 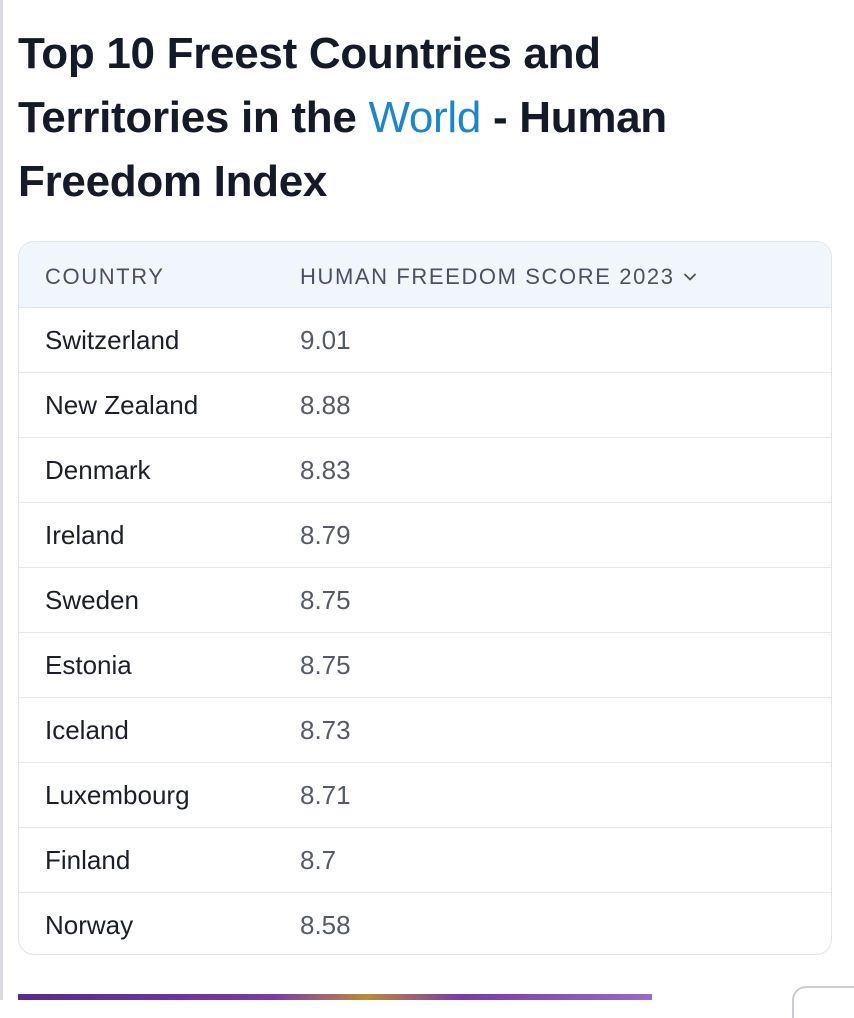 What do you see at coordinates (425, 535) in the screenshot?
I see `table-row: Ireland 8.79` at bounding box center [425, 535].